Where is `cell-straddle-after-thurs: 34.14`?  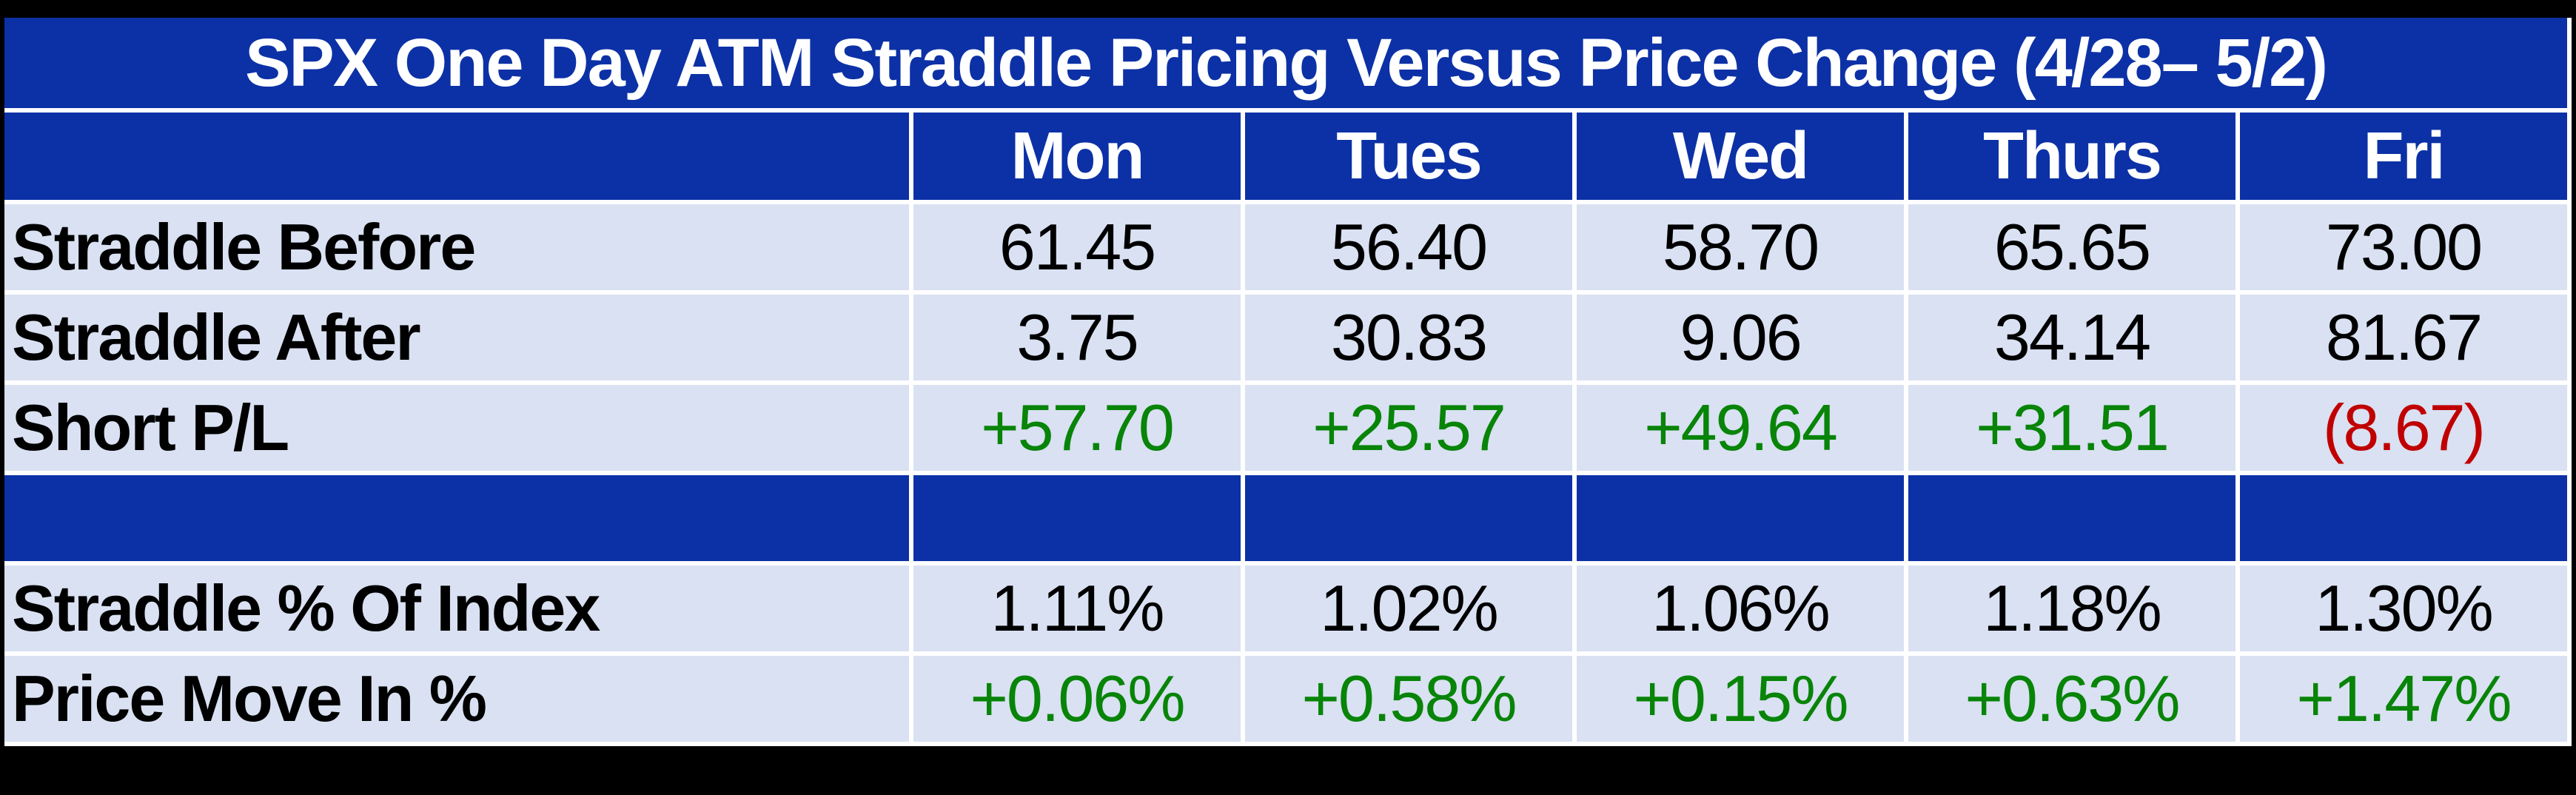
cell-straddle-after-thurs: 34.14 is located at coordinates (2071, 337).